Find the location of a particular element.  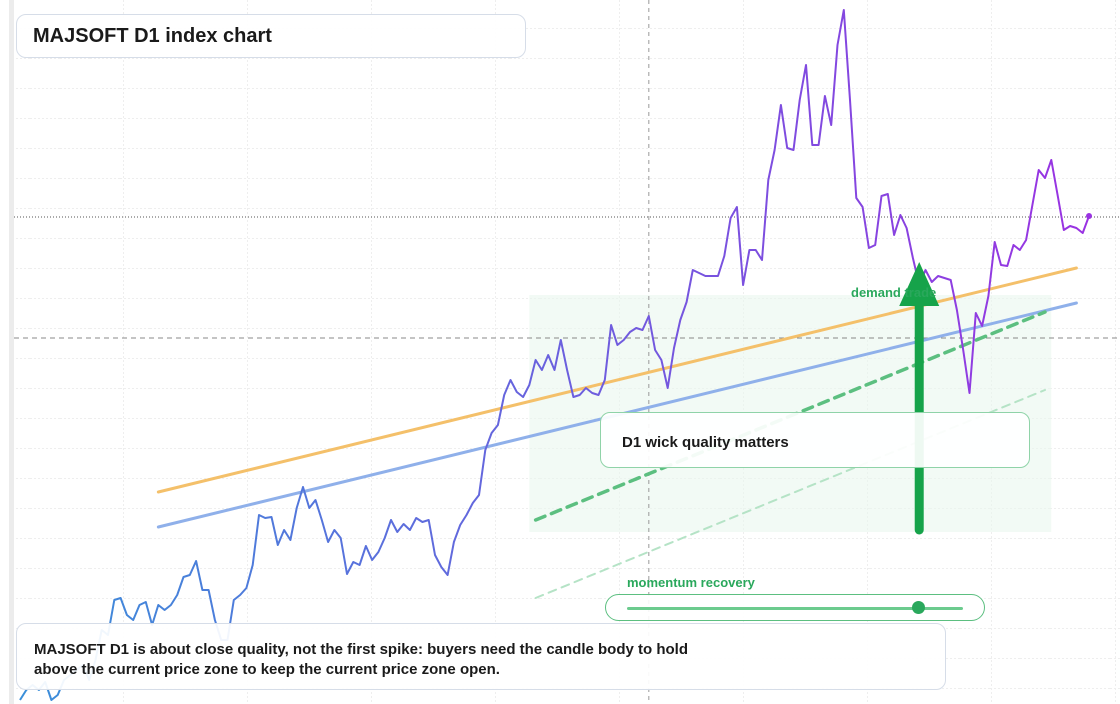

slider is located at coordinates (795, 607).